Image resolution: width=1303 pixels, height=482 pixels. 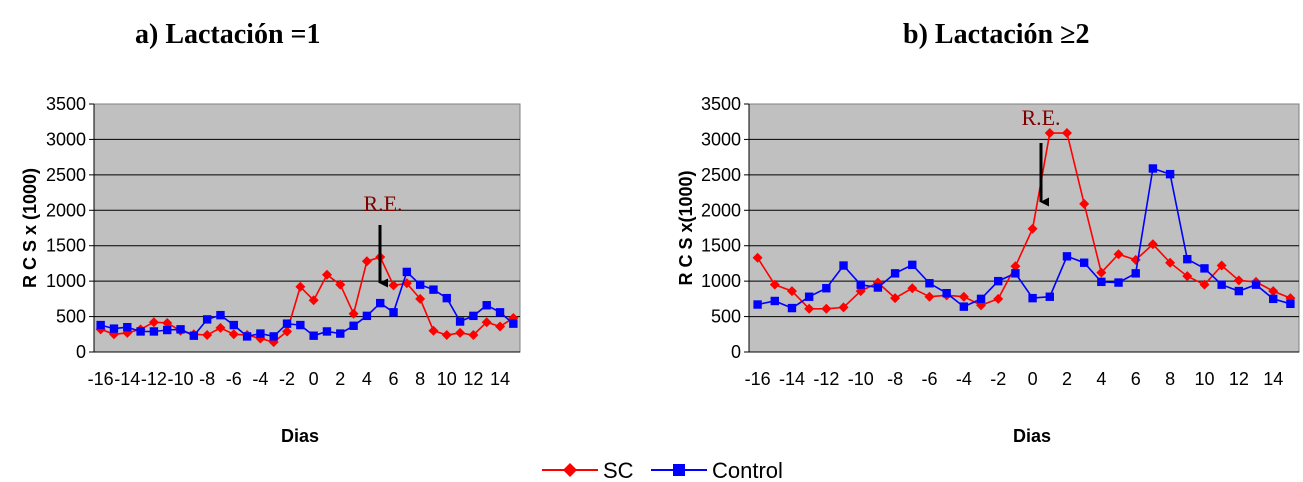 What do you see at coordinates (66, 104) in the screenshot?
I see `chart-a-y-tick-label: 3500` at bounding box center [66, 104].